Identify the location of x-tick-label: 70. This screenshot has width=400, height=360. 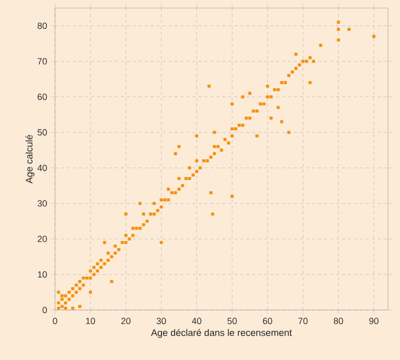
(303, 321).